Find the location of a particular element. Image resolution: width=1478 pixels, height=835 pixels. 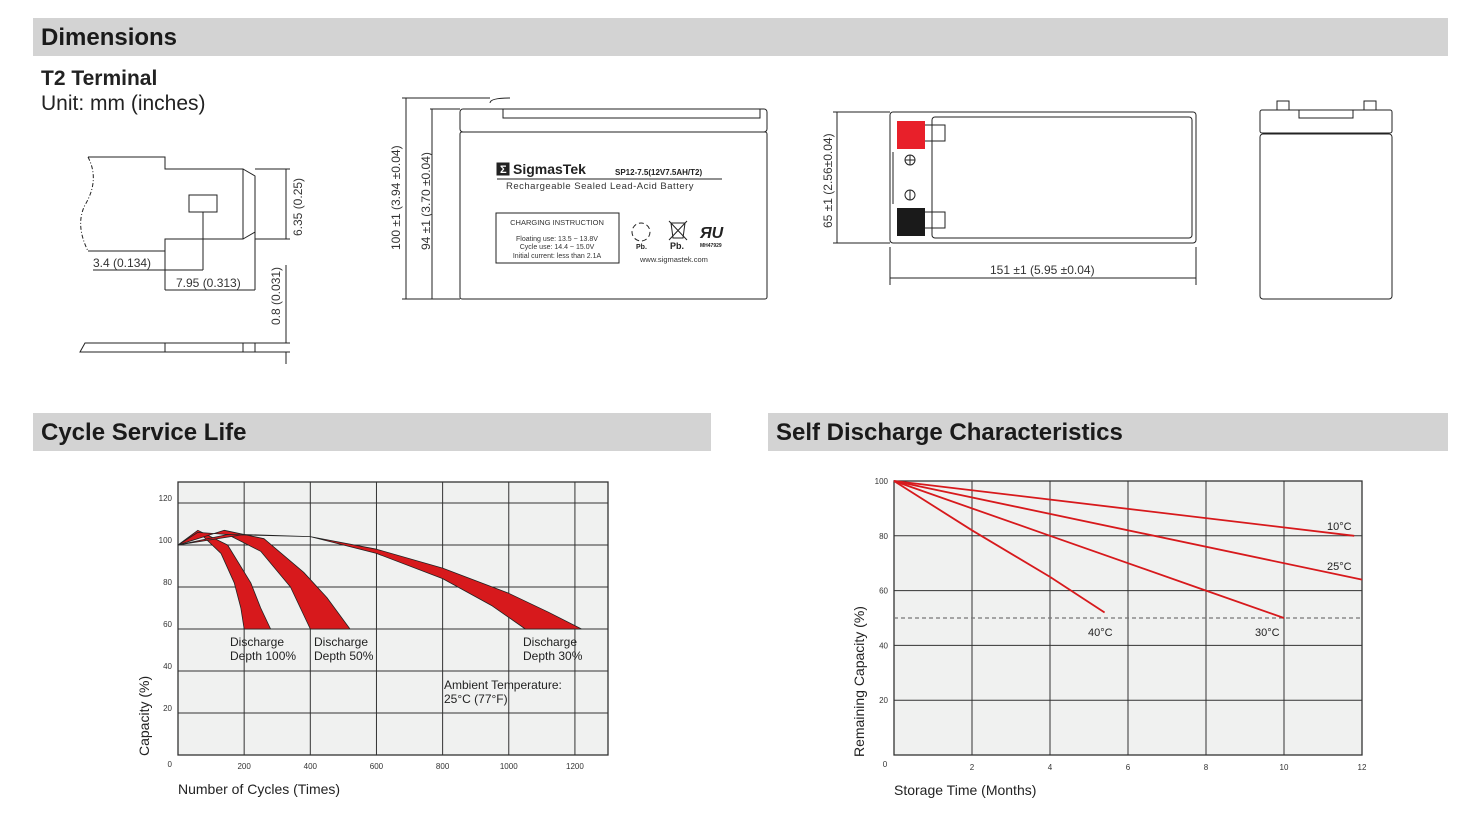

y-tick-label: 120 is located at coordinates (166, 498).